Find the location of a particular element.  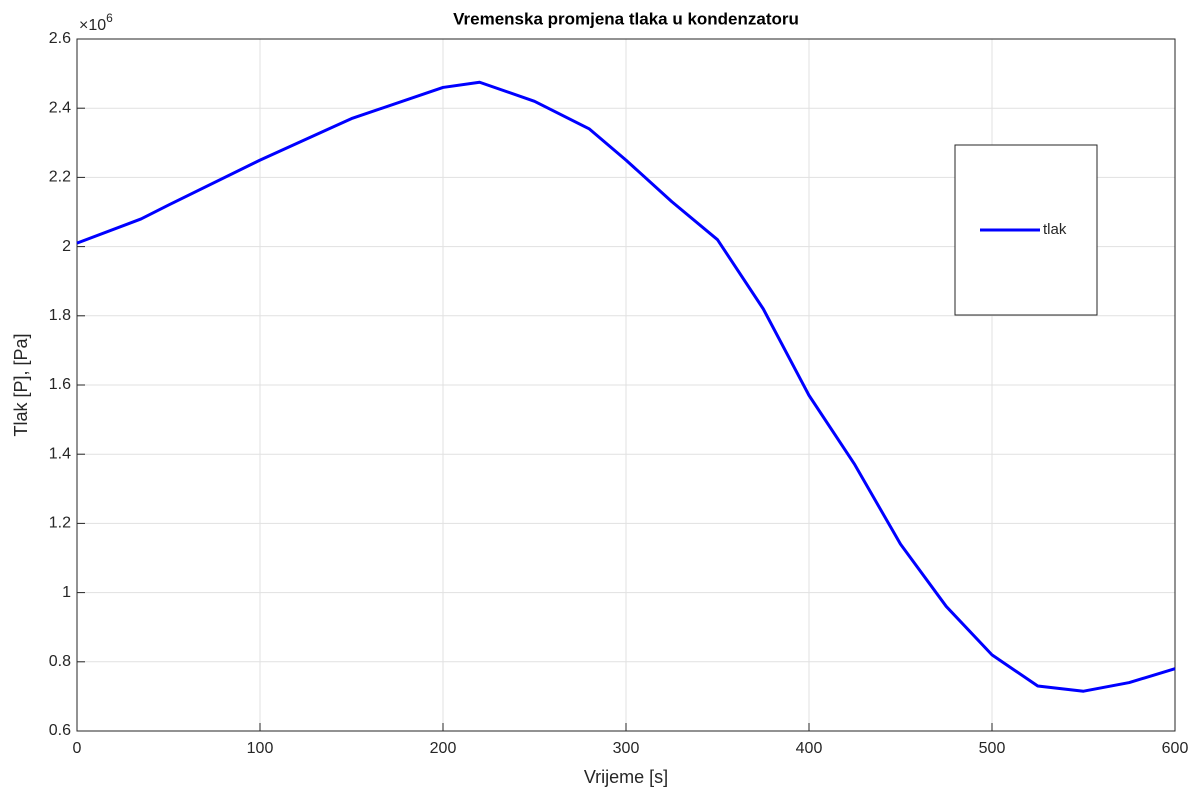

chart-title: Vremenska promjena tlaka u kondenzatoru is located at coordinates (626, 18).